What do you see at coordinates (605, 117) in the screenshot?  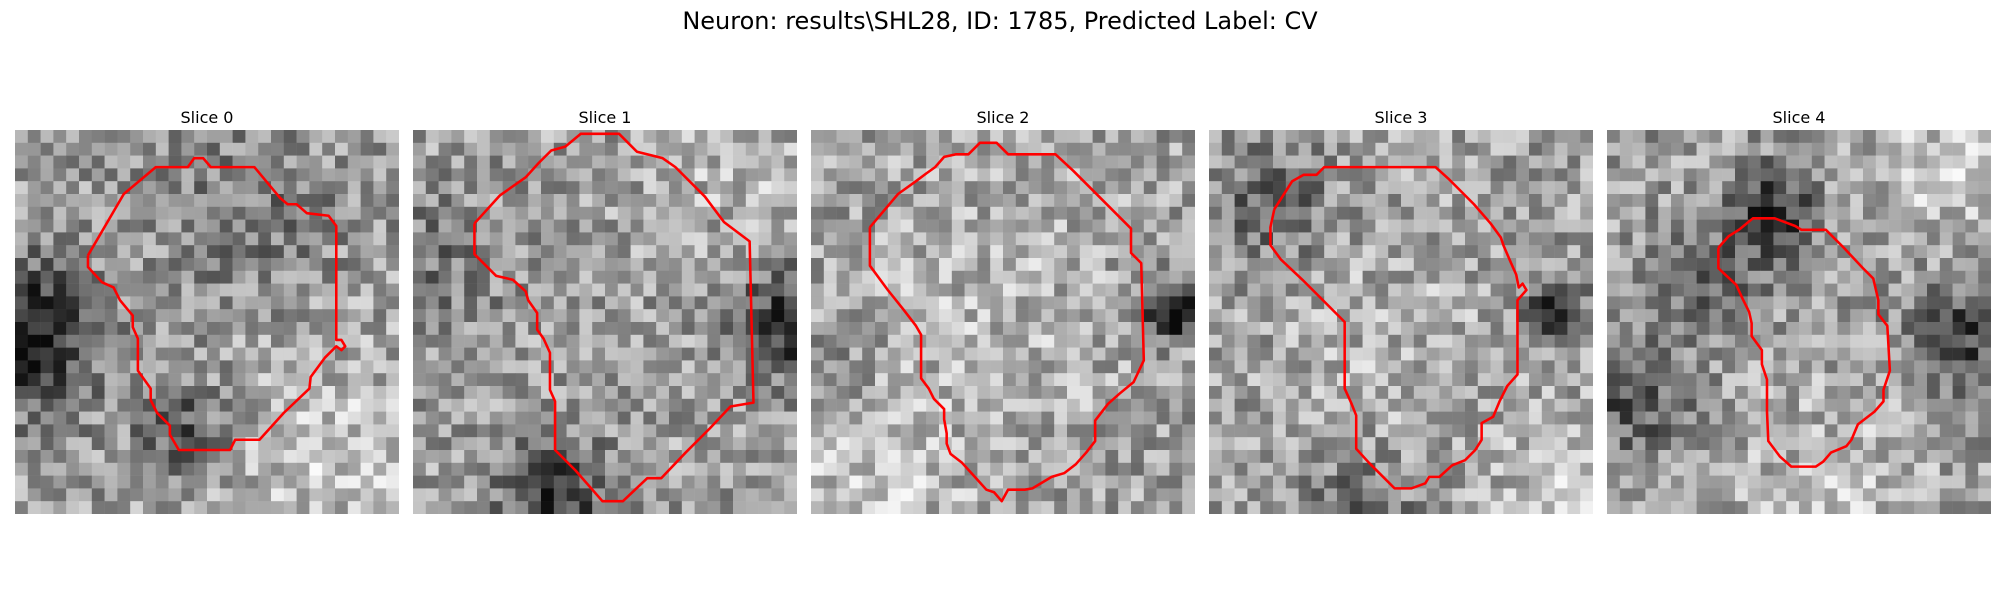 I see `slice-title: Slice 1` at bounding box center [605, 117].